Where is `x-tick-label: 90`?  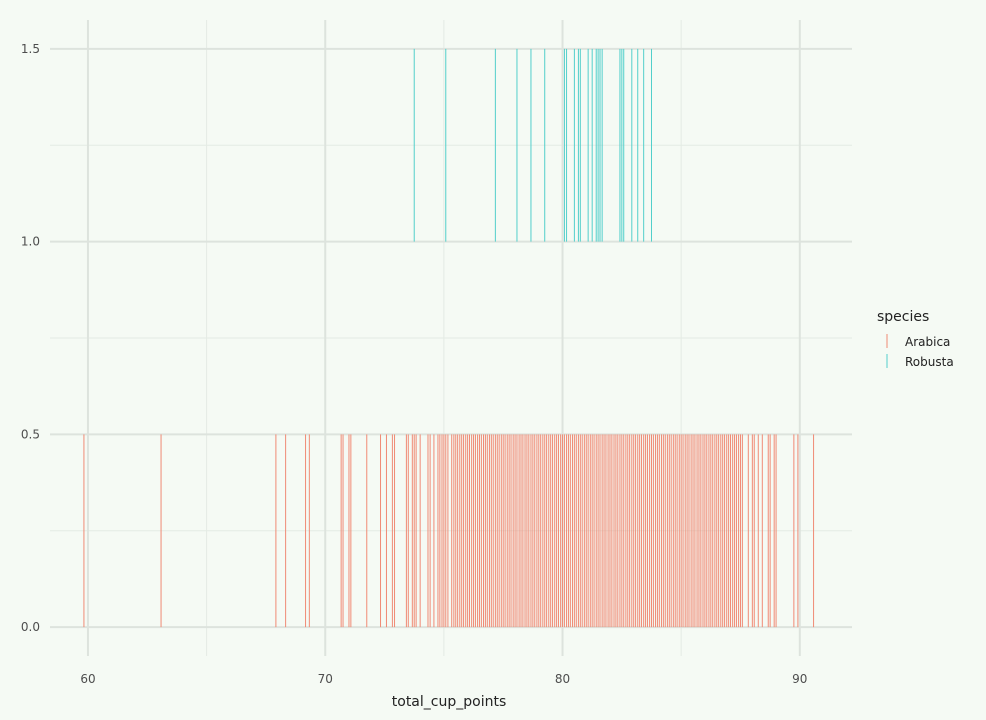 x-tick-label: 90 is located at coordinates (799, 679).